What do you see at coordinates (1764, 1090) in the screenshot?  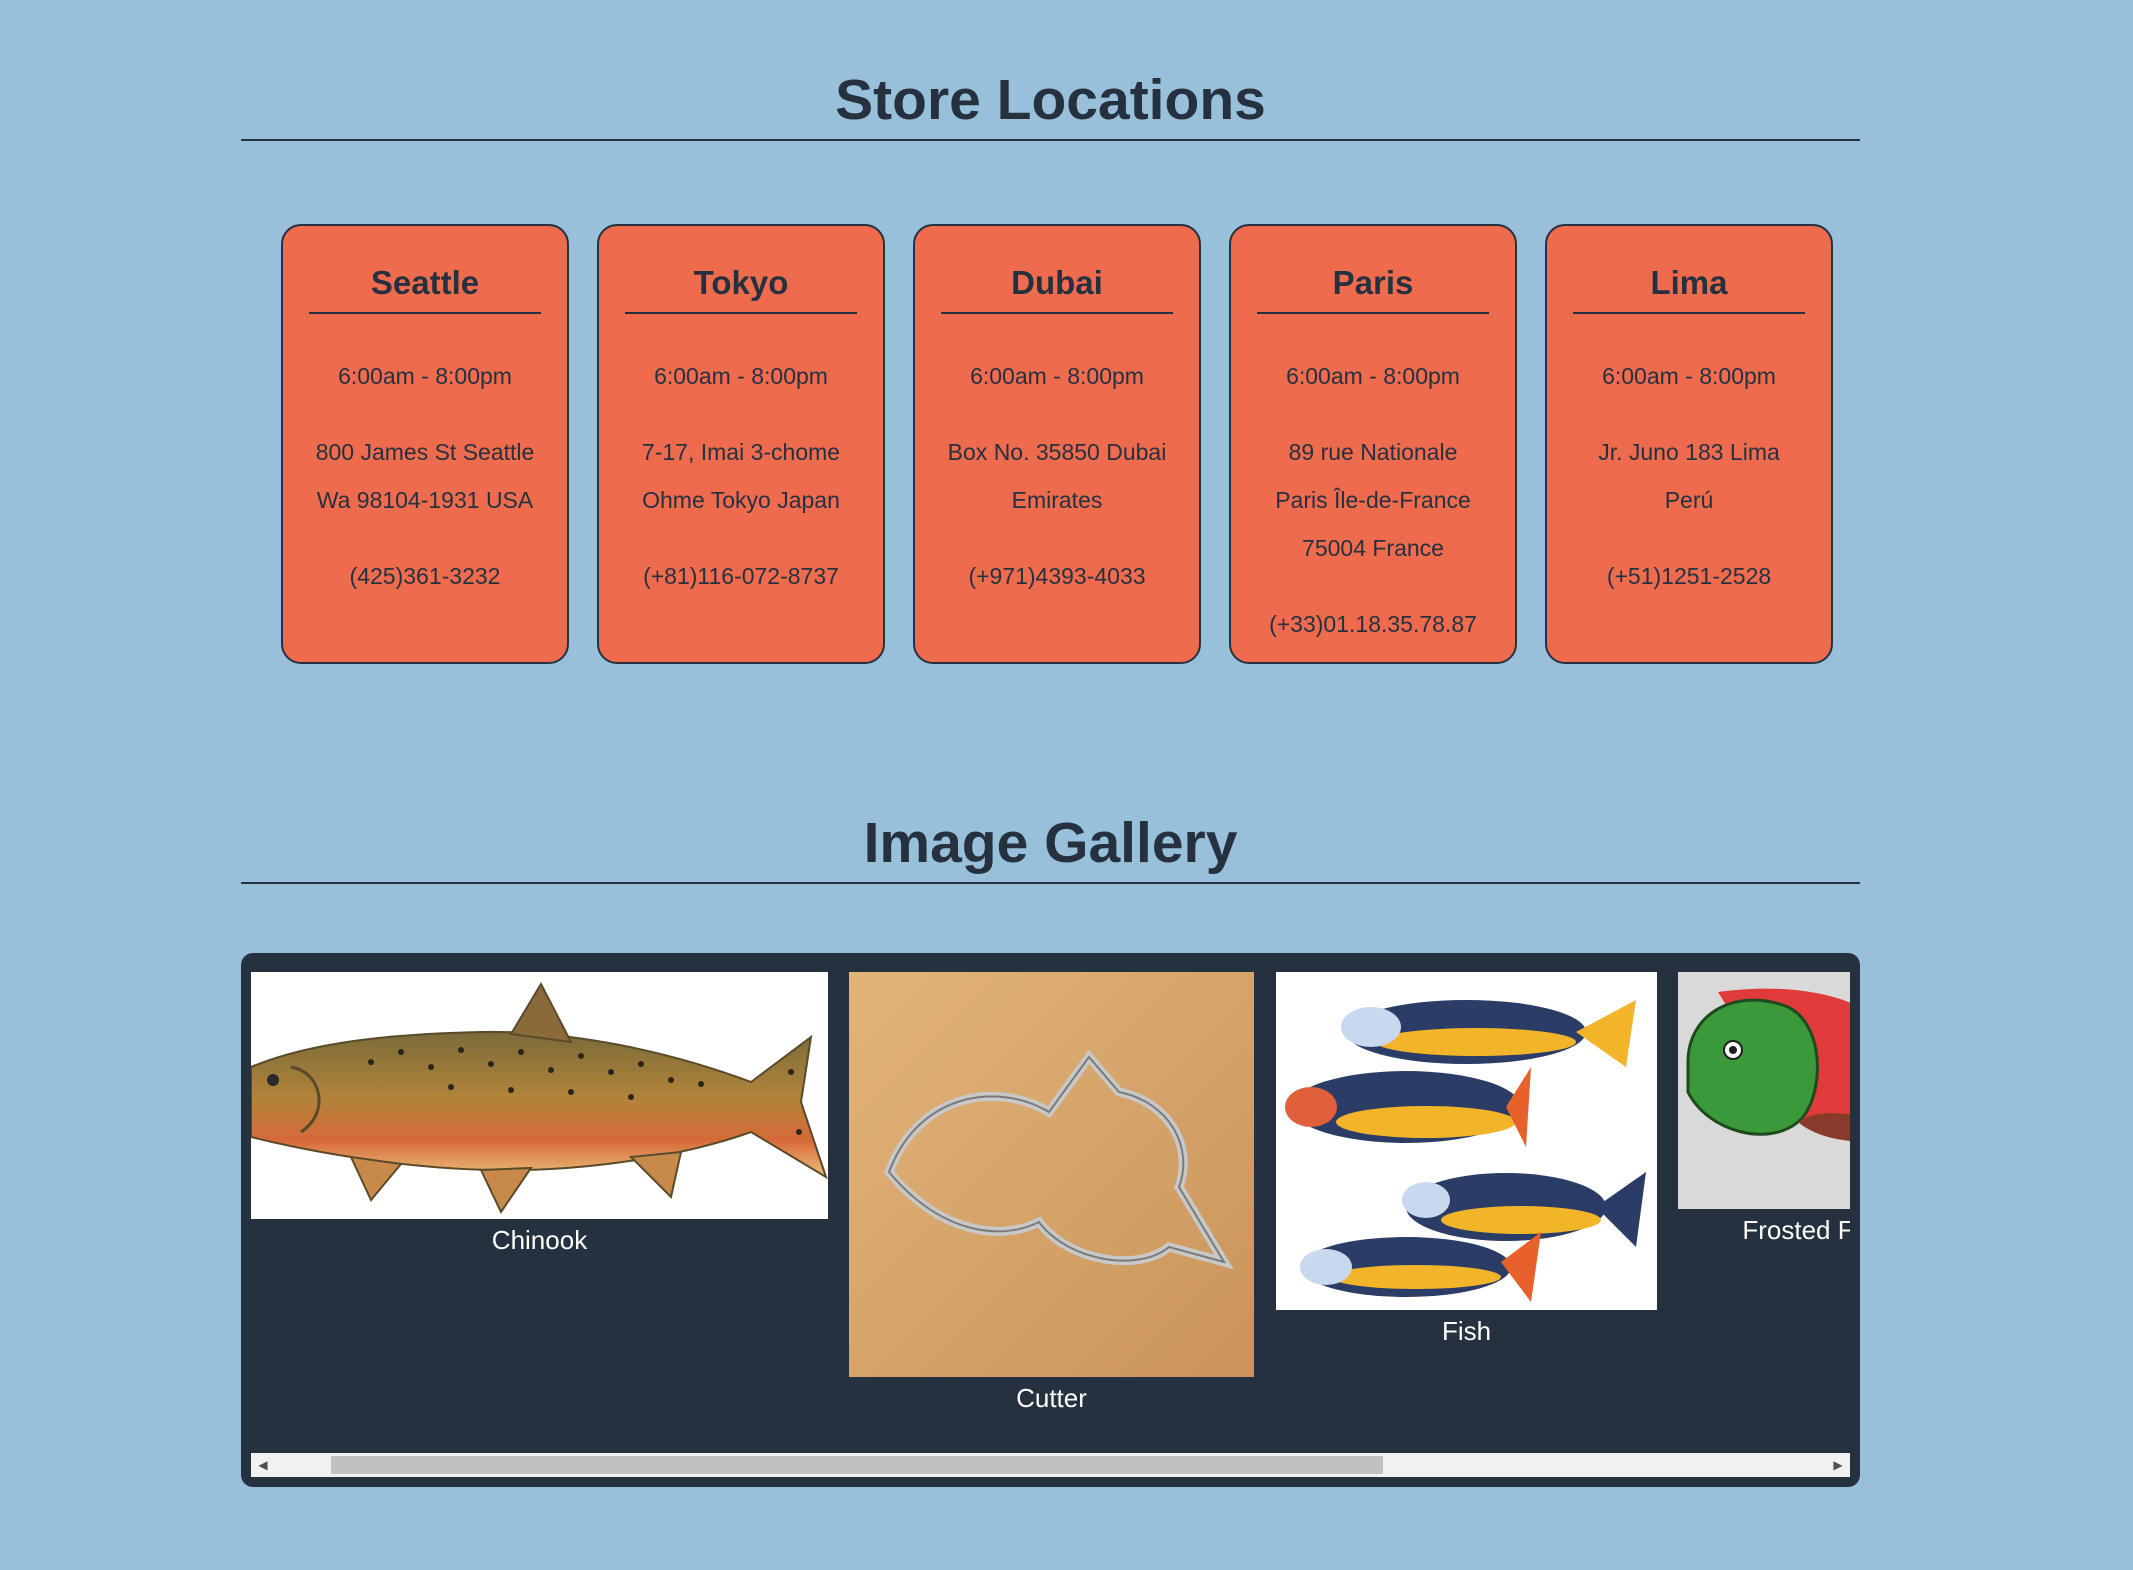 I see `frosted-fish-cookie-photo-icon` at bounding box center [1764, 1090].